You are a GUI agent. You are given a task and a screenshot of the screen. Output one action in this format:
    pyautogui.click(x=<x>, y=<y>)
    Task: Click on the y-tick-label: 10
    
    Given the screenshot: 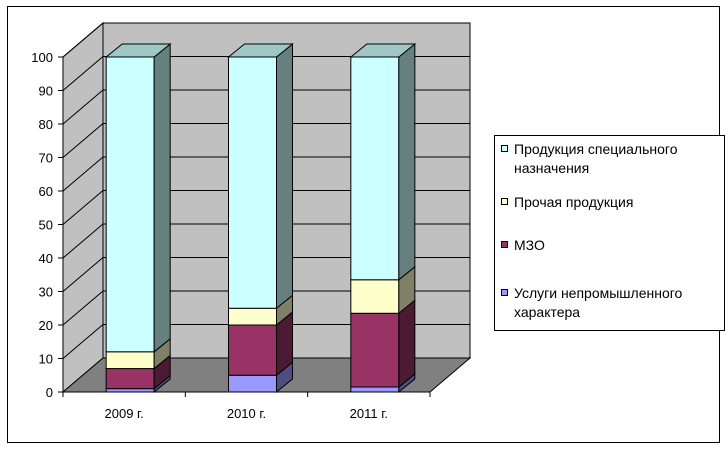 What is the action you would take?
    pyautogui.click(x=46, y=359)
    